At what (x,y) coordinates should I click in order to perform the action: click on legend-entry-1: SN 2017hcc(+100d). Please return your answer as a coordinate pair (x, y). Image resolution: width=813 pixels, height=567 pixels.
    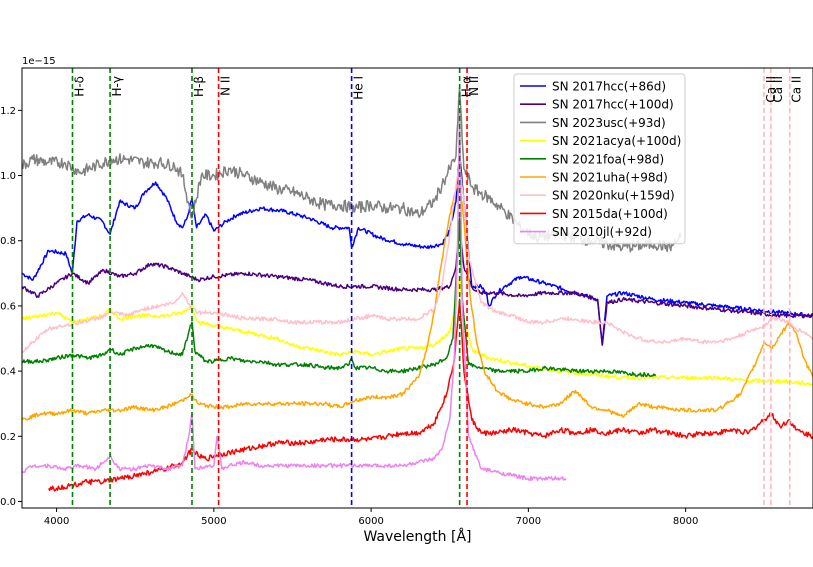
    Looking at the image, I should click on (613, 105).